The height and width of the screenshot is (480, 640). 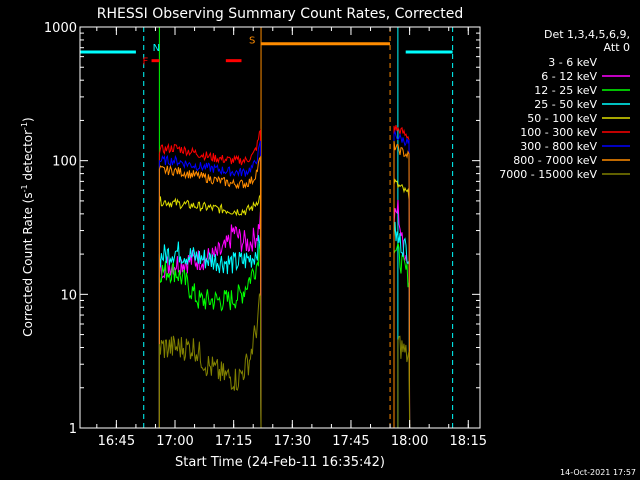 What do you see at coordinates (28, 264) in the screenshot?
I see `y-label-base: Corrected Count Rate (s` at bounding box center [28, 264].